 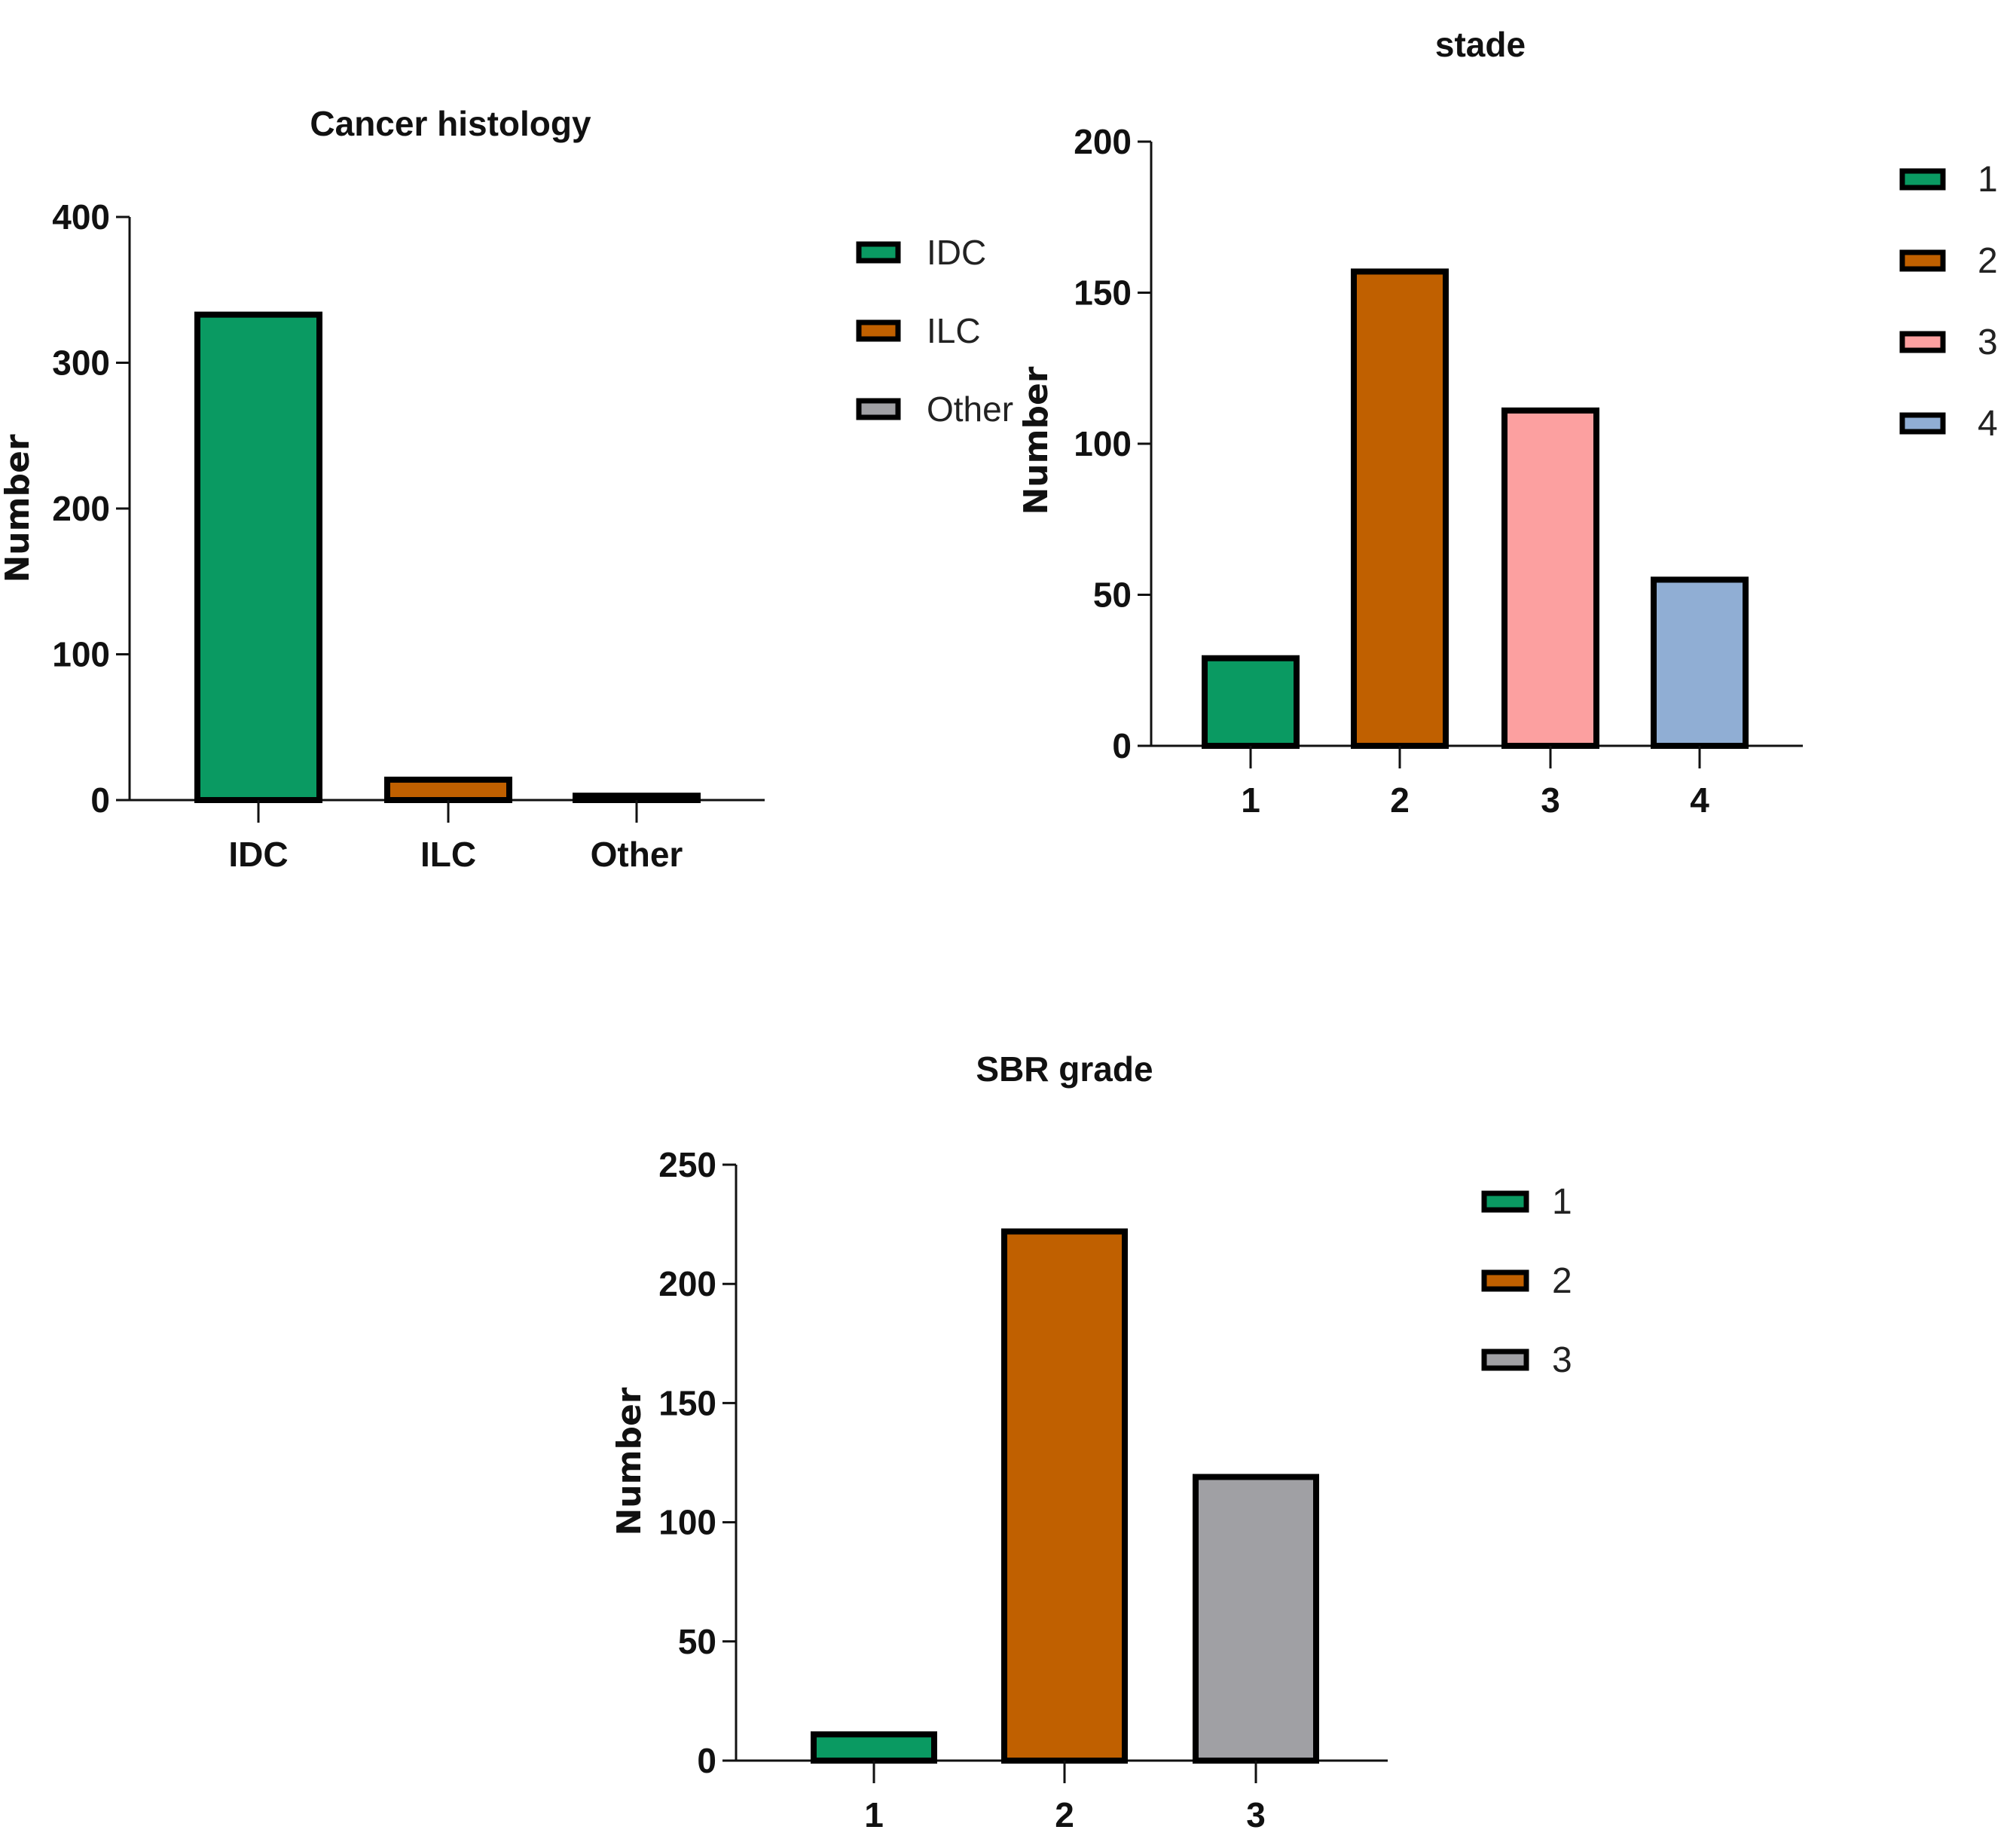 I want to click on y-tick-label: 300, so click(x=81, y=363).